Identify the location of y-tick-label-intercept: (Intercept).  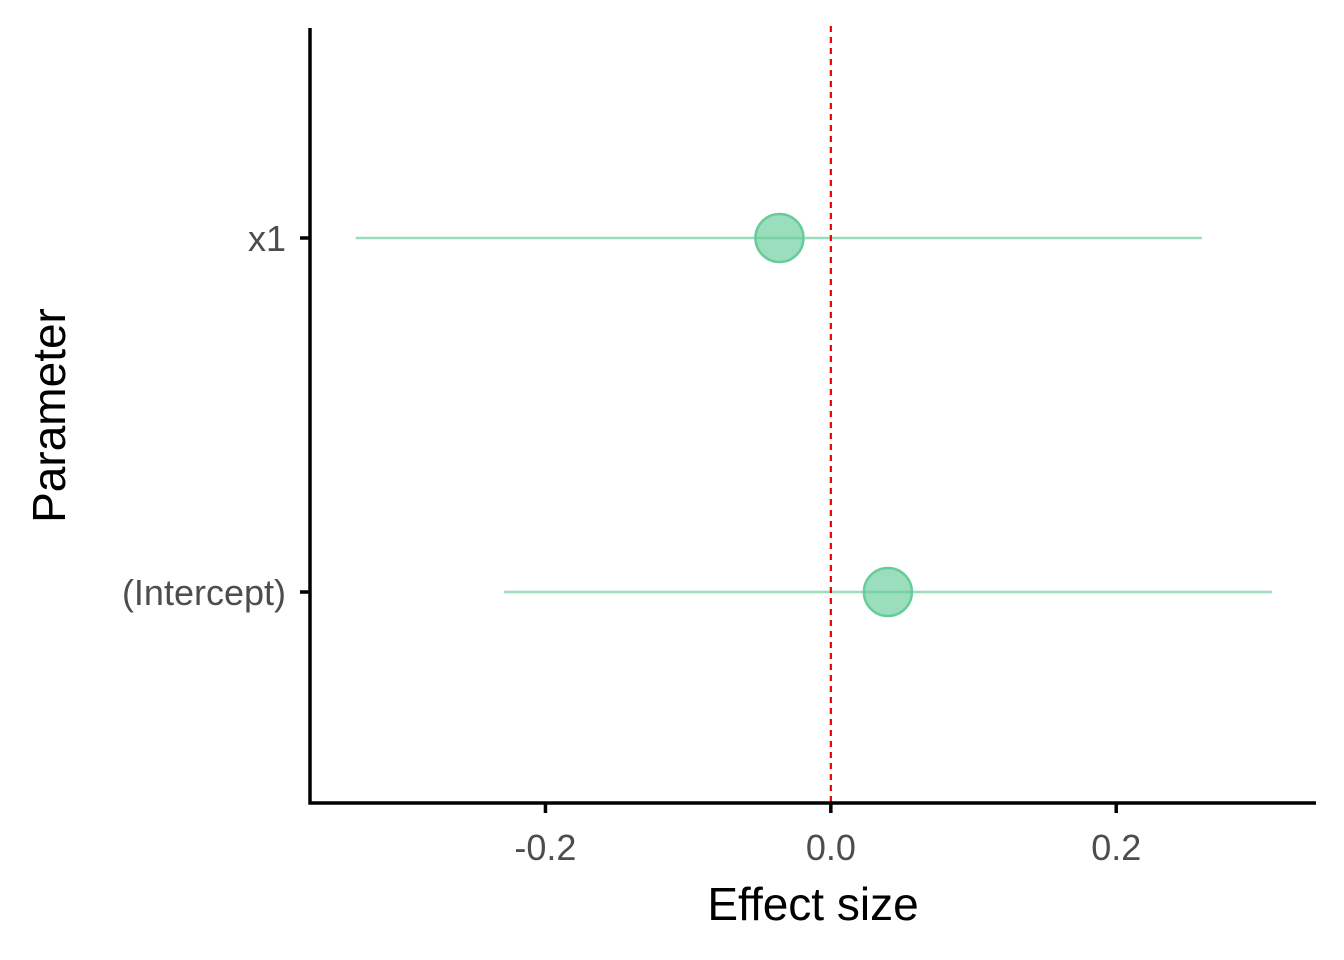
(204, 592).